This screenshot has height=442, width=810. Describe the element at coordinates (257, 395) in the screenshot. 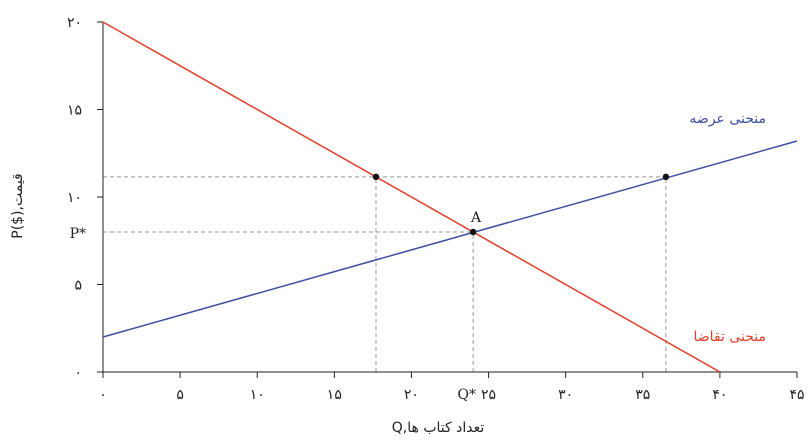

I see `x-tick-label: ۱۰` at that location.